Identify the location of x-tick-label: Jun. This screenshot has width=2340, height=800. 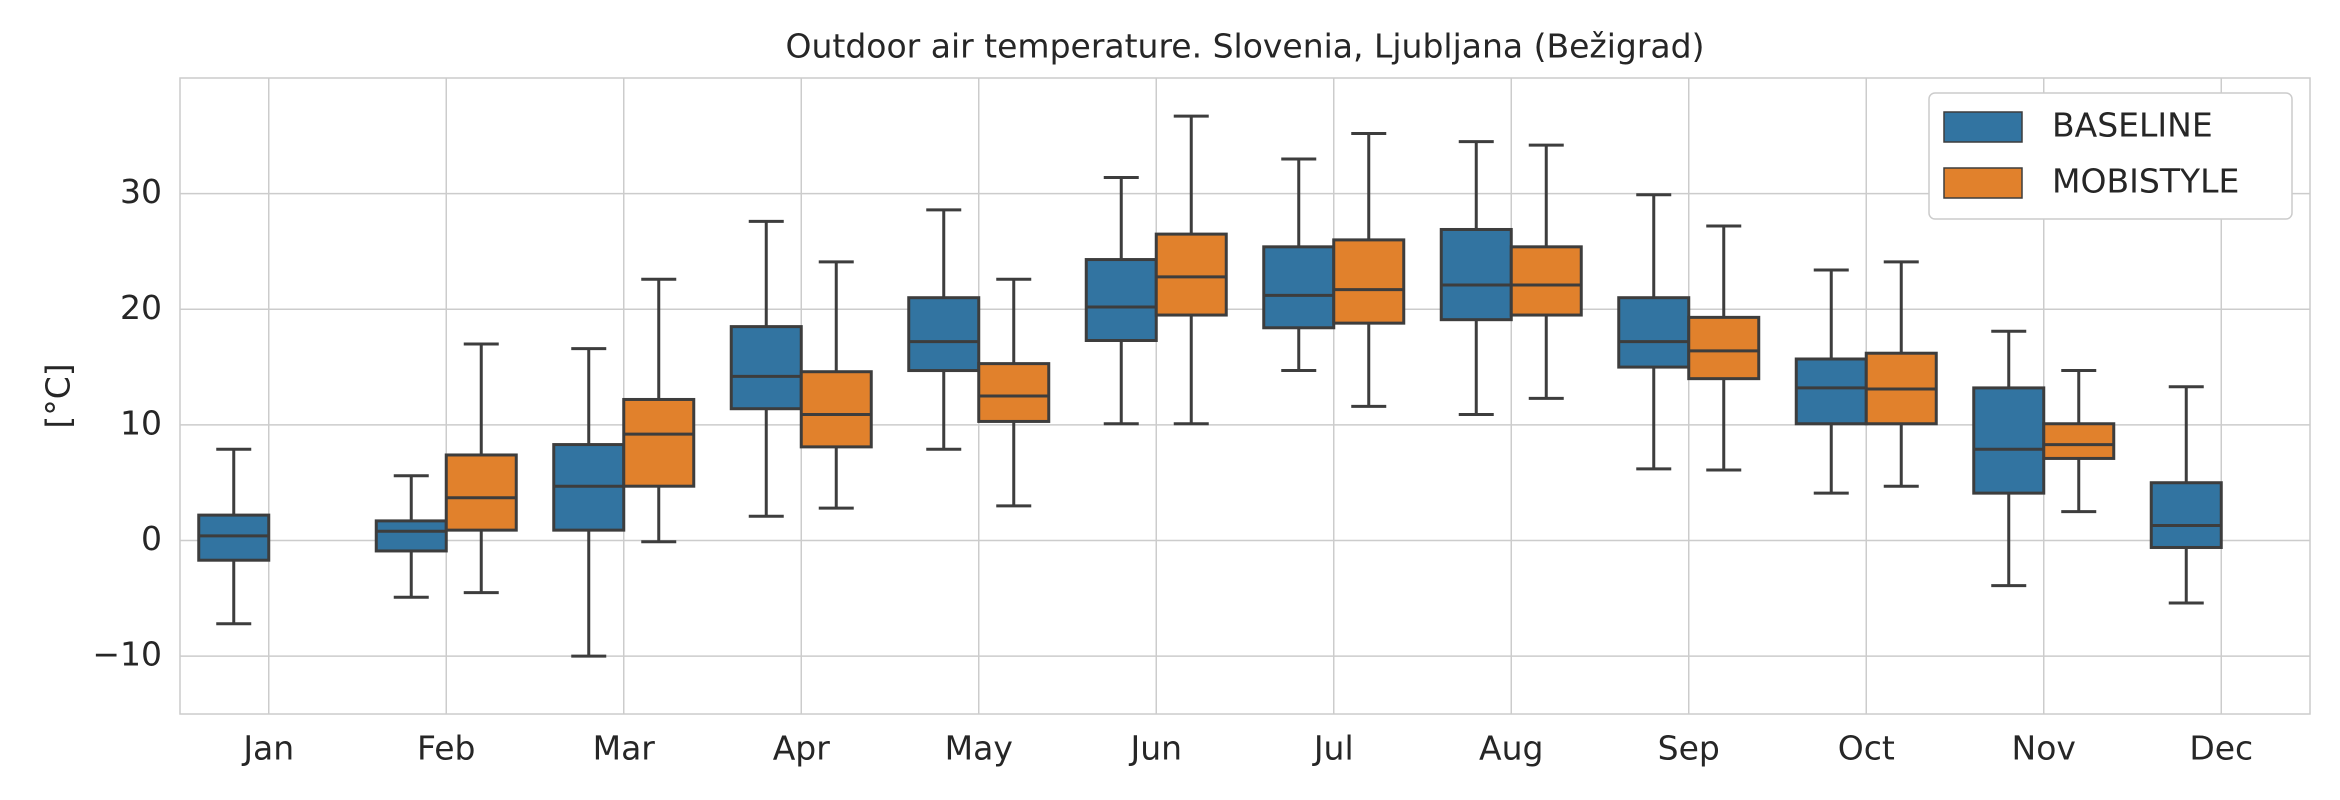
(1155, 748).